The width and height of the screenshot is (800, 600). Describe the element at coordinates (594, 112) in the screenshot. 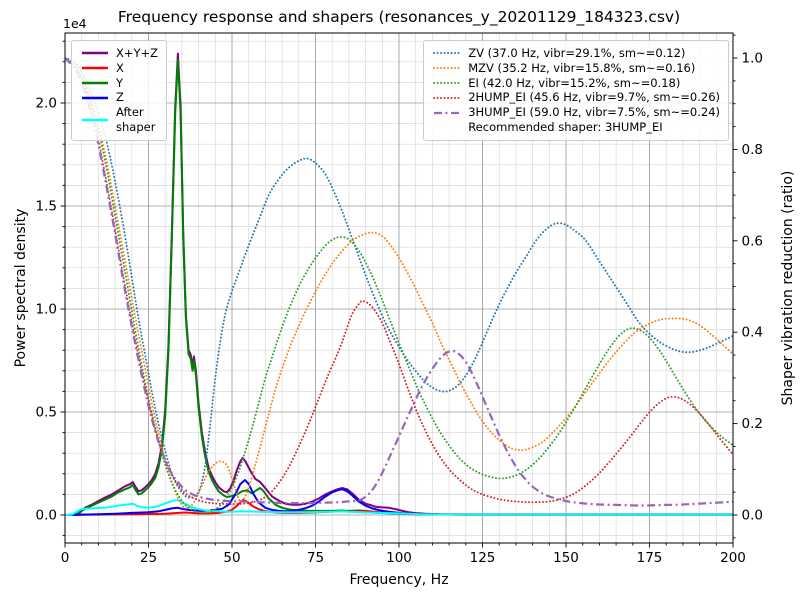

I see `legend-label-3hump-ei: 3HUMP_EI (59.0 Hz, vibr=7.5%, sm~=0.24)` at that location.